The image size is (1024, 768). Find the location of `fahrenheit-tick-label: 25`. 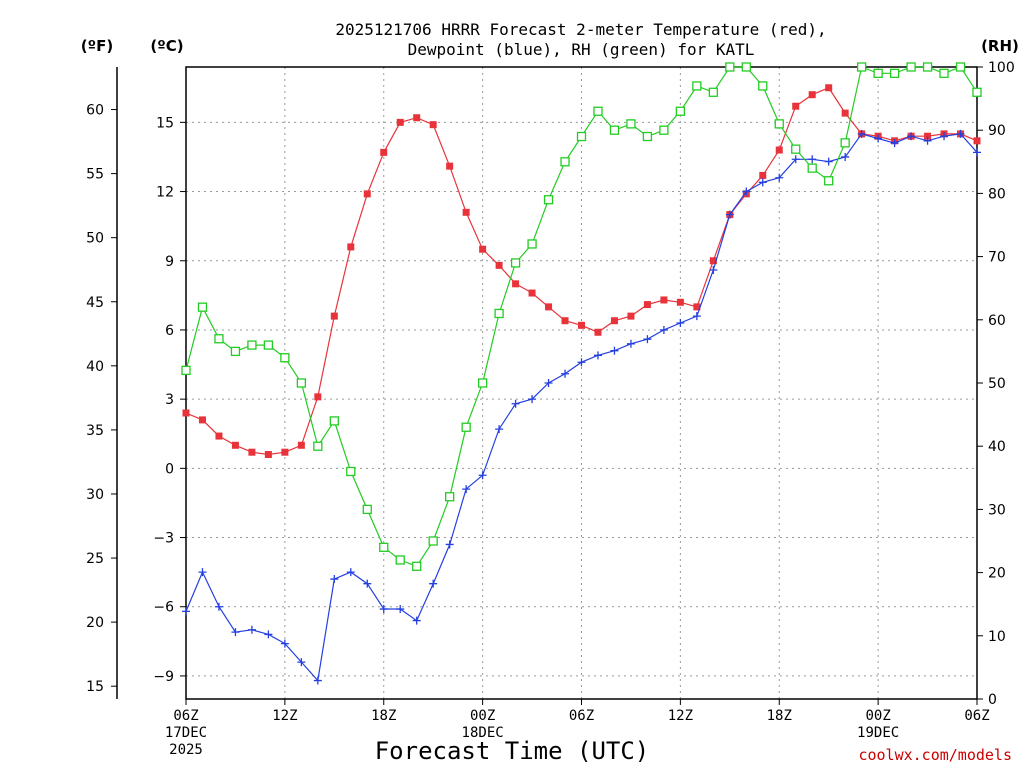

fahrenheit-tick-label: 25 is located at coordinates (95, 559).